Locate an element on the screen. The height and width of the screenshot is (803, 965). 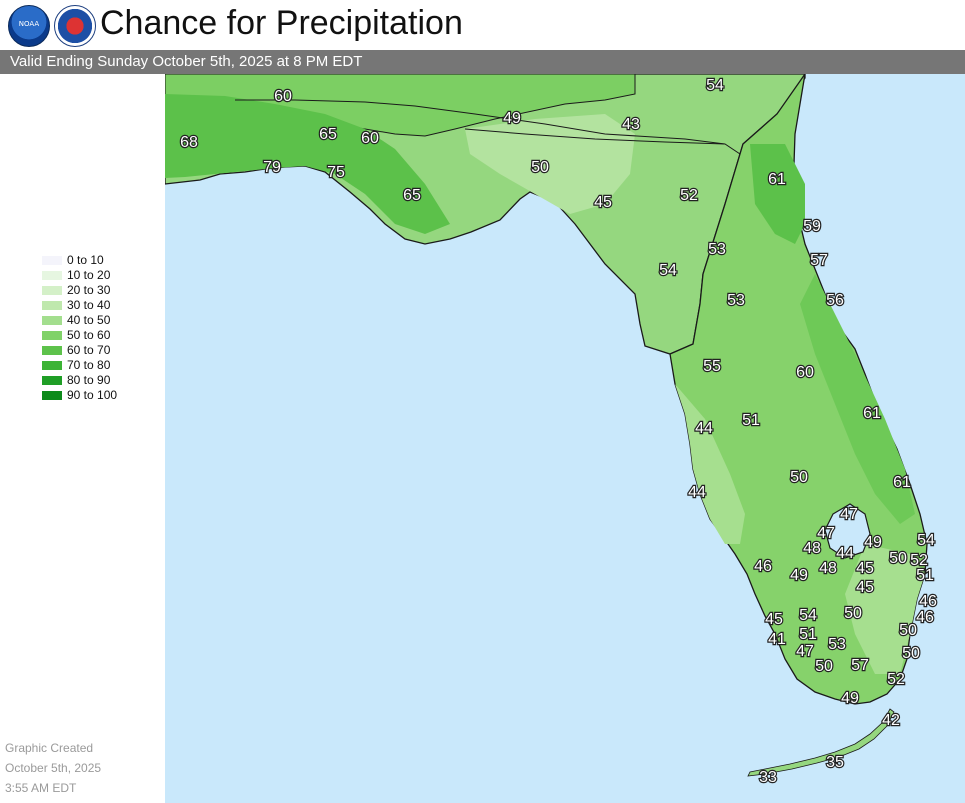
legend-label: 70 to 80 is located at coordinates (89, 365).